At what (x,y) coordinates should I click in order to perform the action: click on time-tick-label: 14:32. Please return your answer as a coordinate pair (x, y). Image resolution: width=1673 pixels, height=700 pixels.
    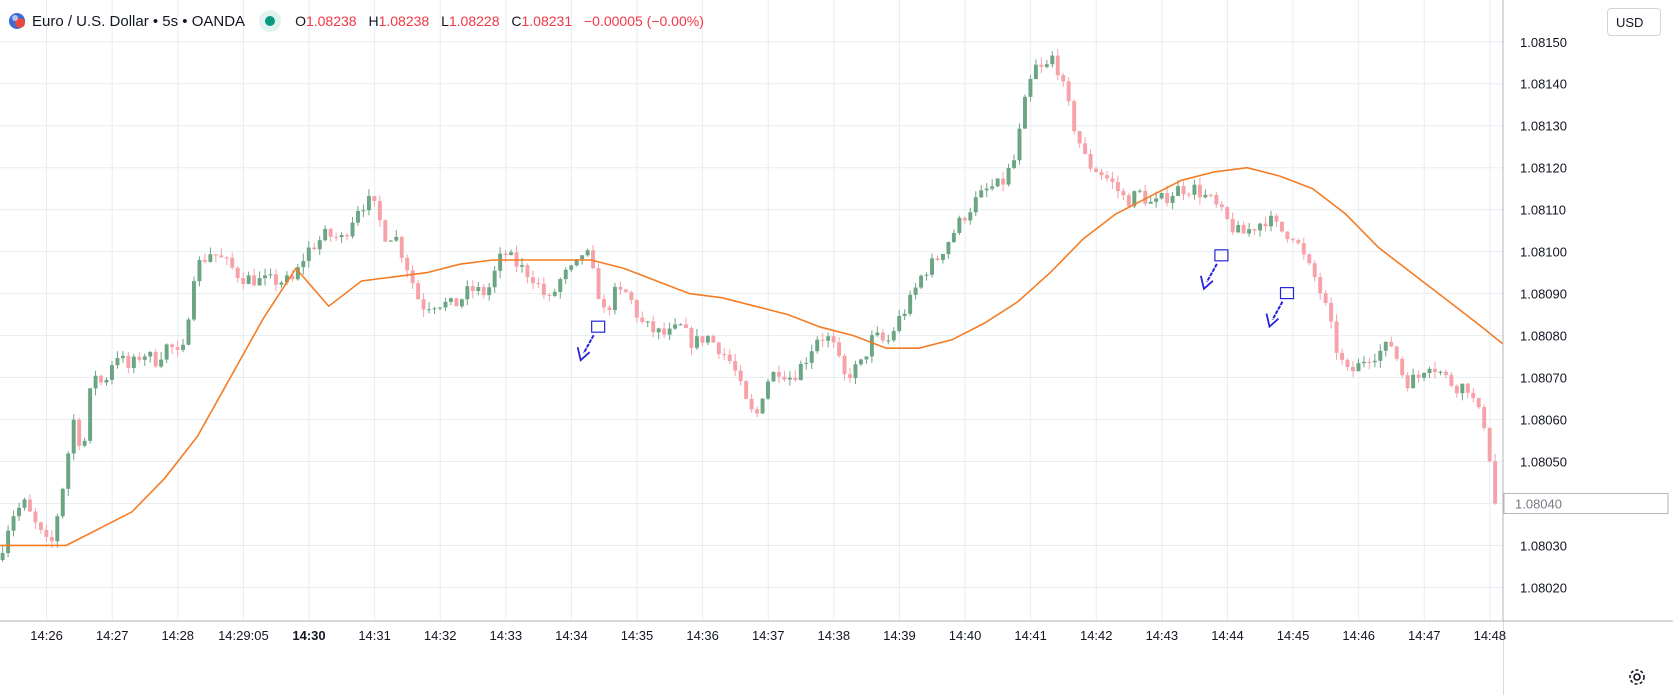
    Looking at the image, I should click on (440, 635).